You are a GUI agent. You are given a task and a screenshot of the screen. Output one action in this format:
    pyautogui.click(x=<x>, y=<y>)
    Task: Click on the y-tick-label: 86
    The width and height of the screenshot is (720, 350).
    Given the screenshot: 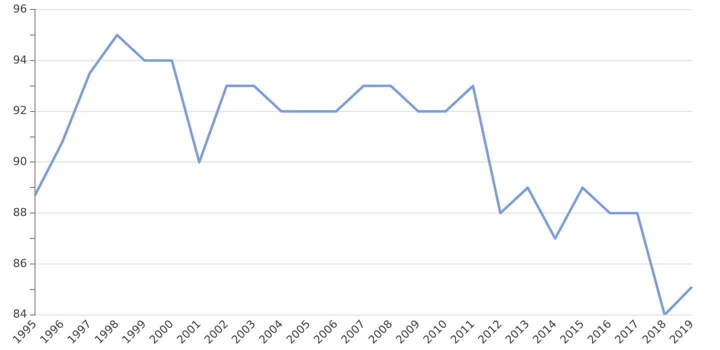 What is the action you would take?
    pyautogui.click(x=19, y=263)
    